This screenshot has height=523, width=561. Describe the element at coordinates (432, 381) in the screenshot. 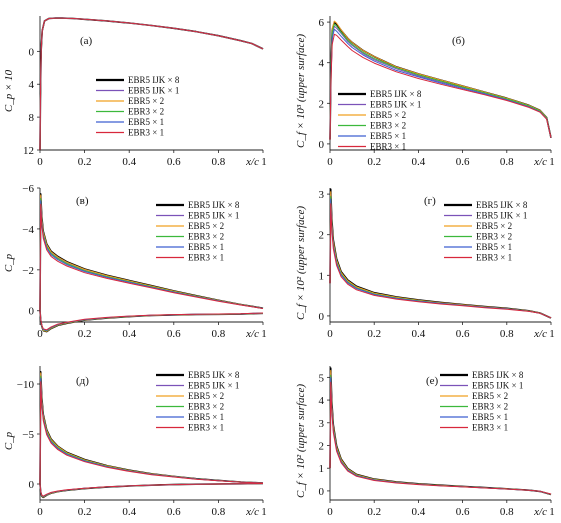

I see `panel-letter: (е)` at that location.